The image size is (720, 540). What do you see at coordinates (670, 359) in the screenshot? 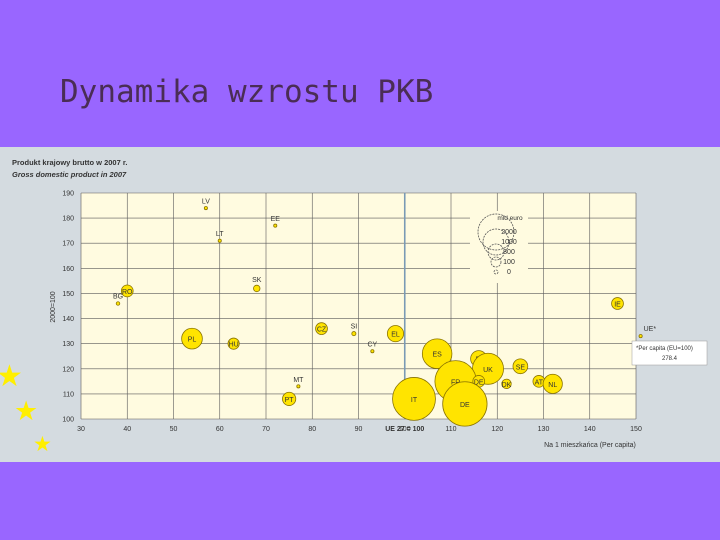
I see `eu-note-value: 278.4` at bounding box center [670, 359].